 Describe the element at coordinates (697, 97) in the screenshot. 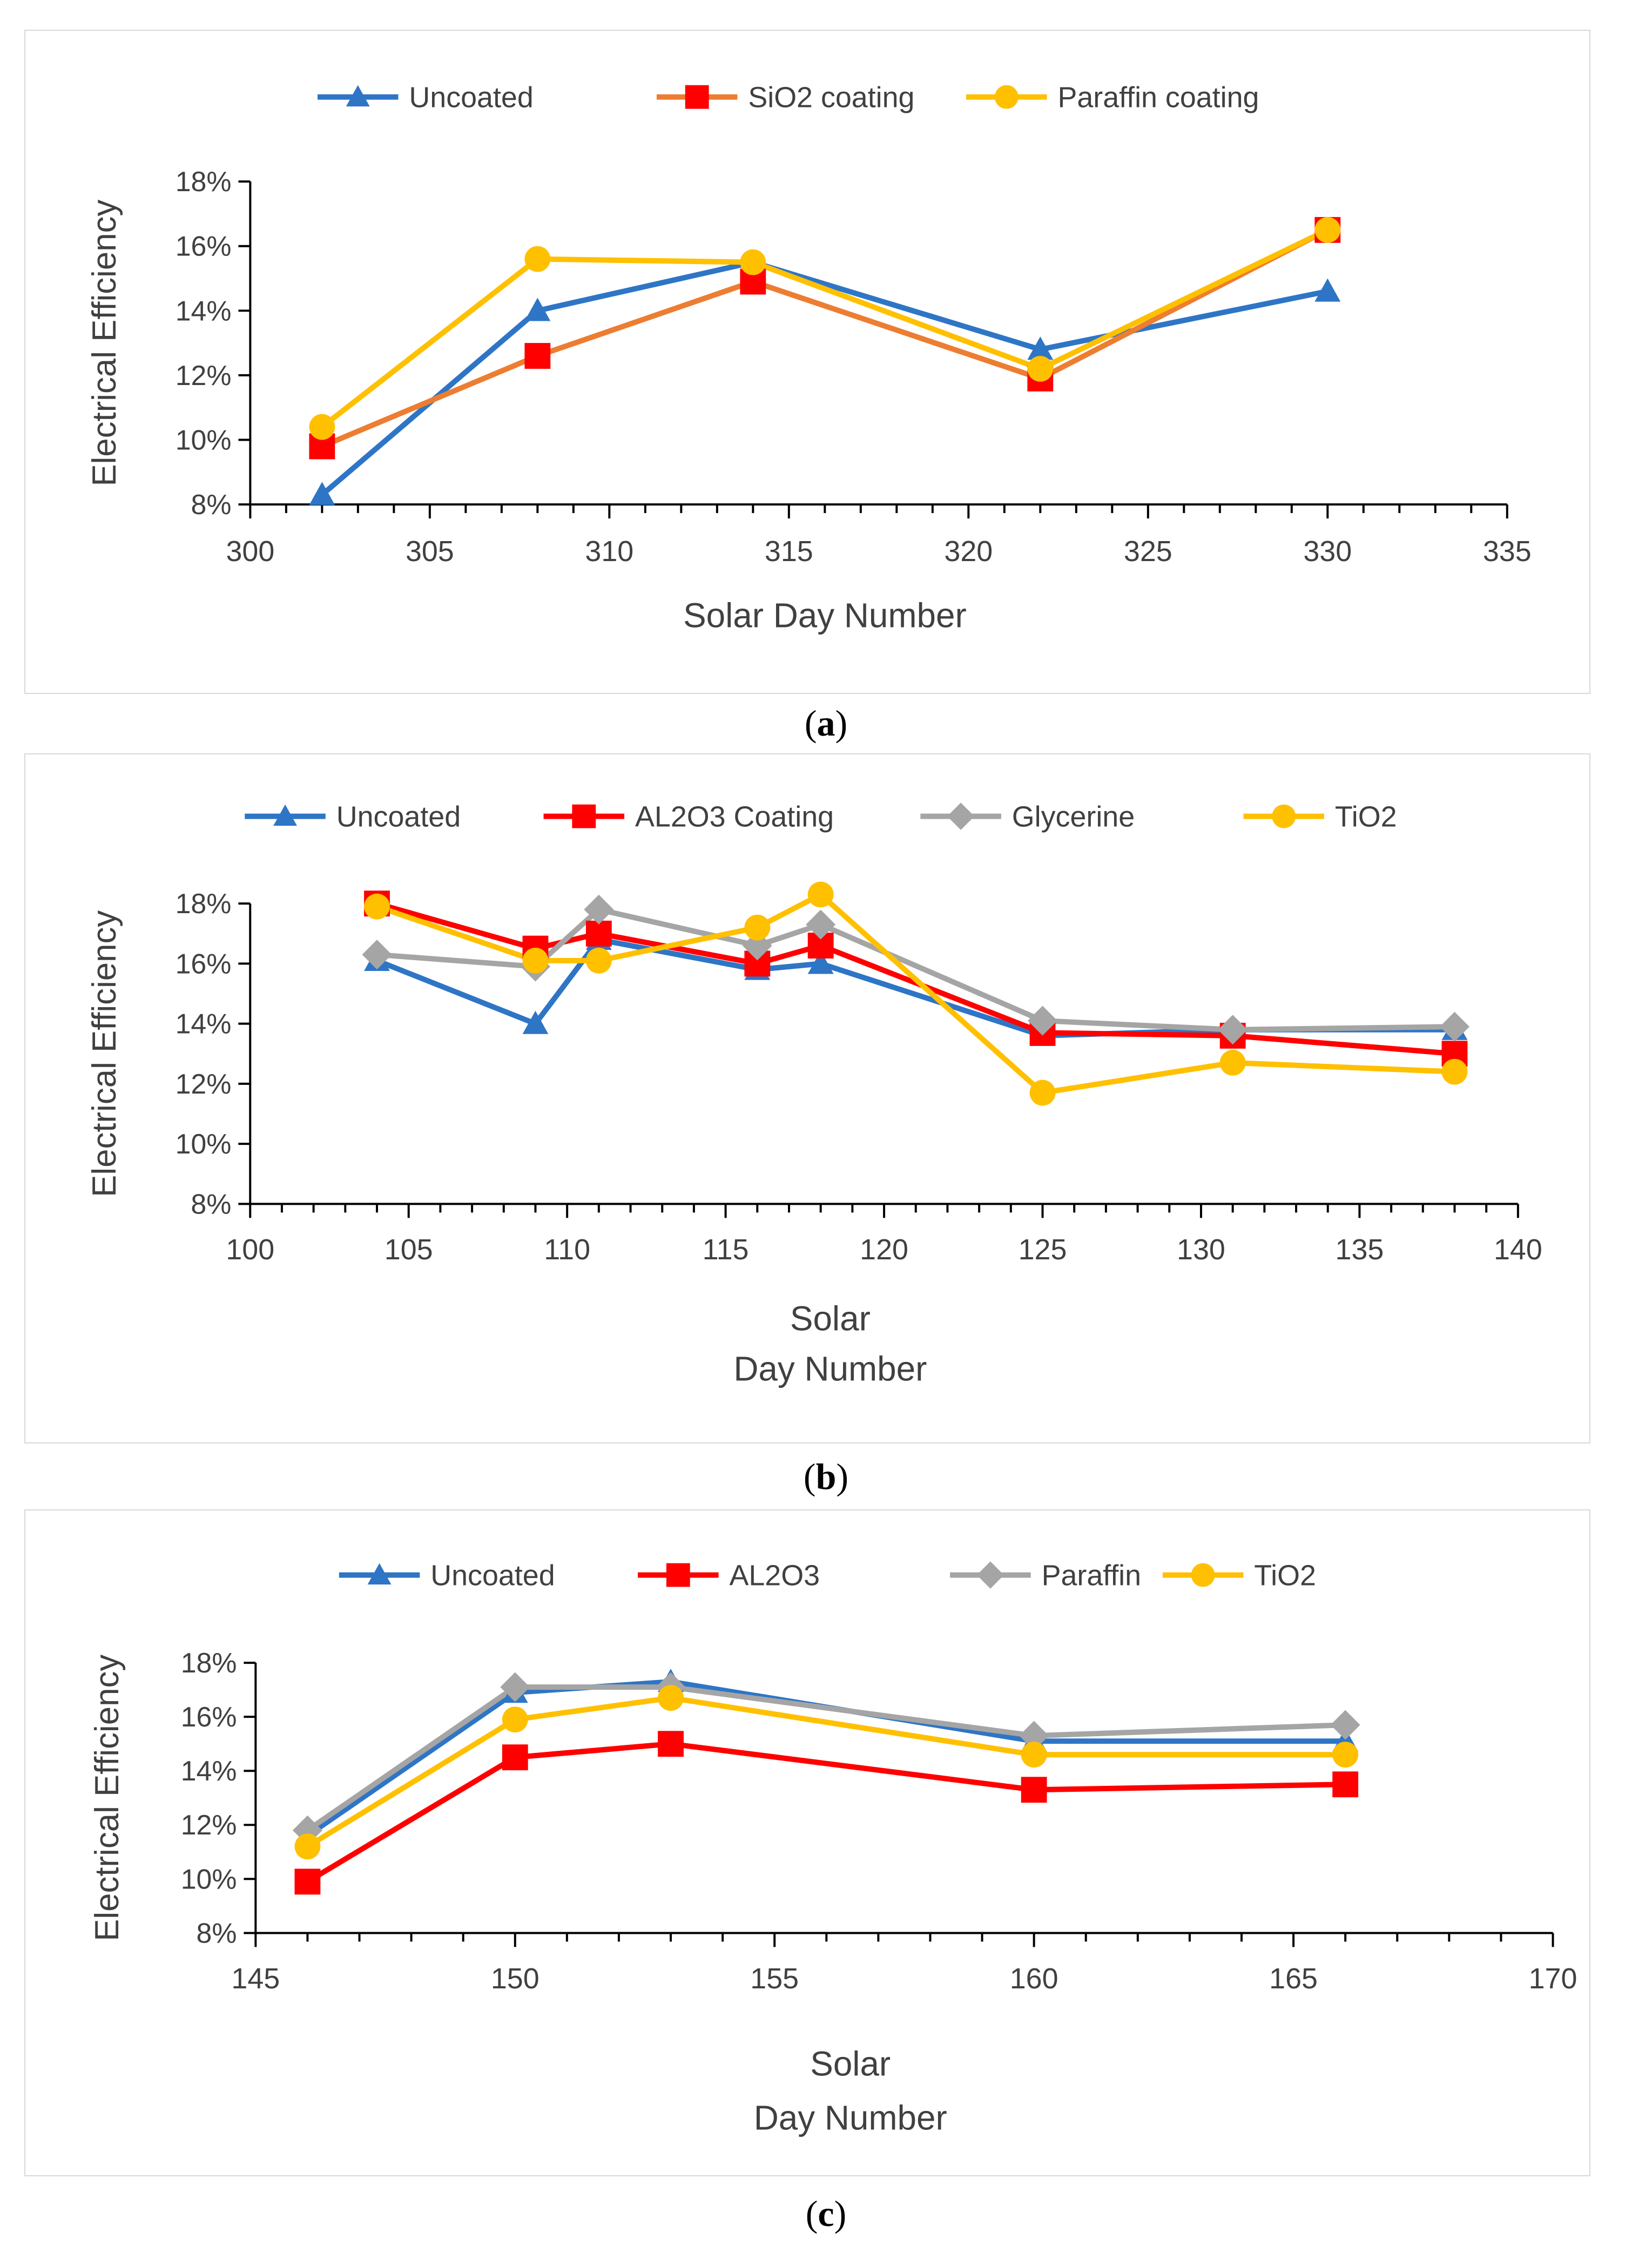

I see `legend-marker-sio2-coating` at that location.